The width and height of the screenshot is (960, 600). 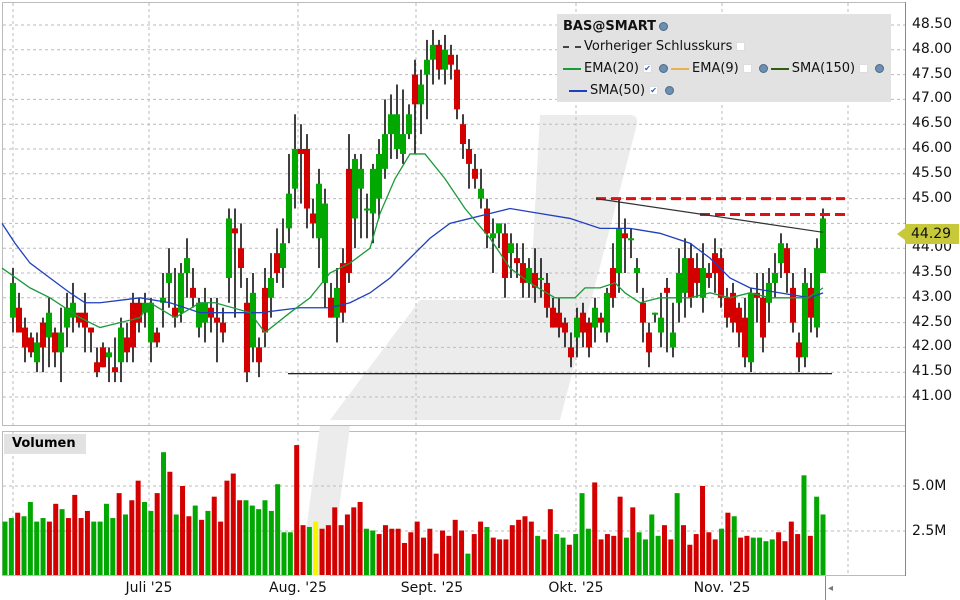 I want to click on volume-tick: 2.5M, so click(x=929, y=531).